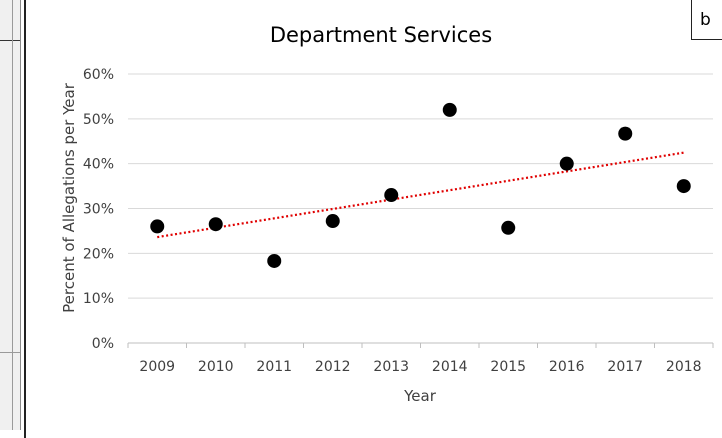 The image size is (722, 438). Describe the element at coordinates (567, 367) in the screenshot. I see `x-tick-label: 2016` at that location.